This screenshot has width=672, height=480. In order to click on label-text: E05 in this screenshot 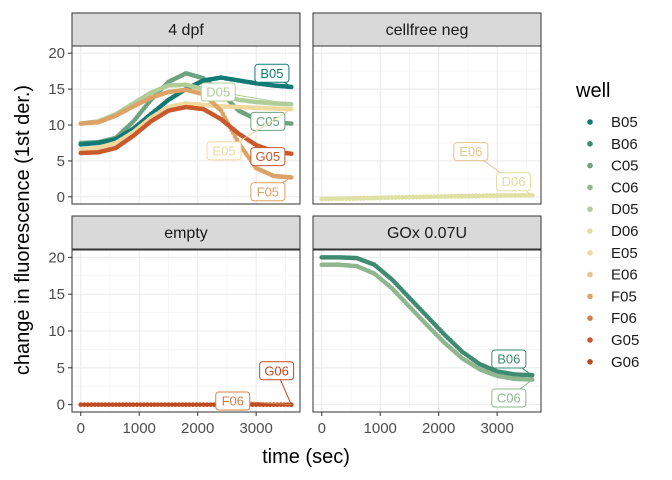, I will do `click(223, 150)`.